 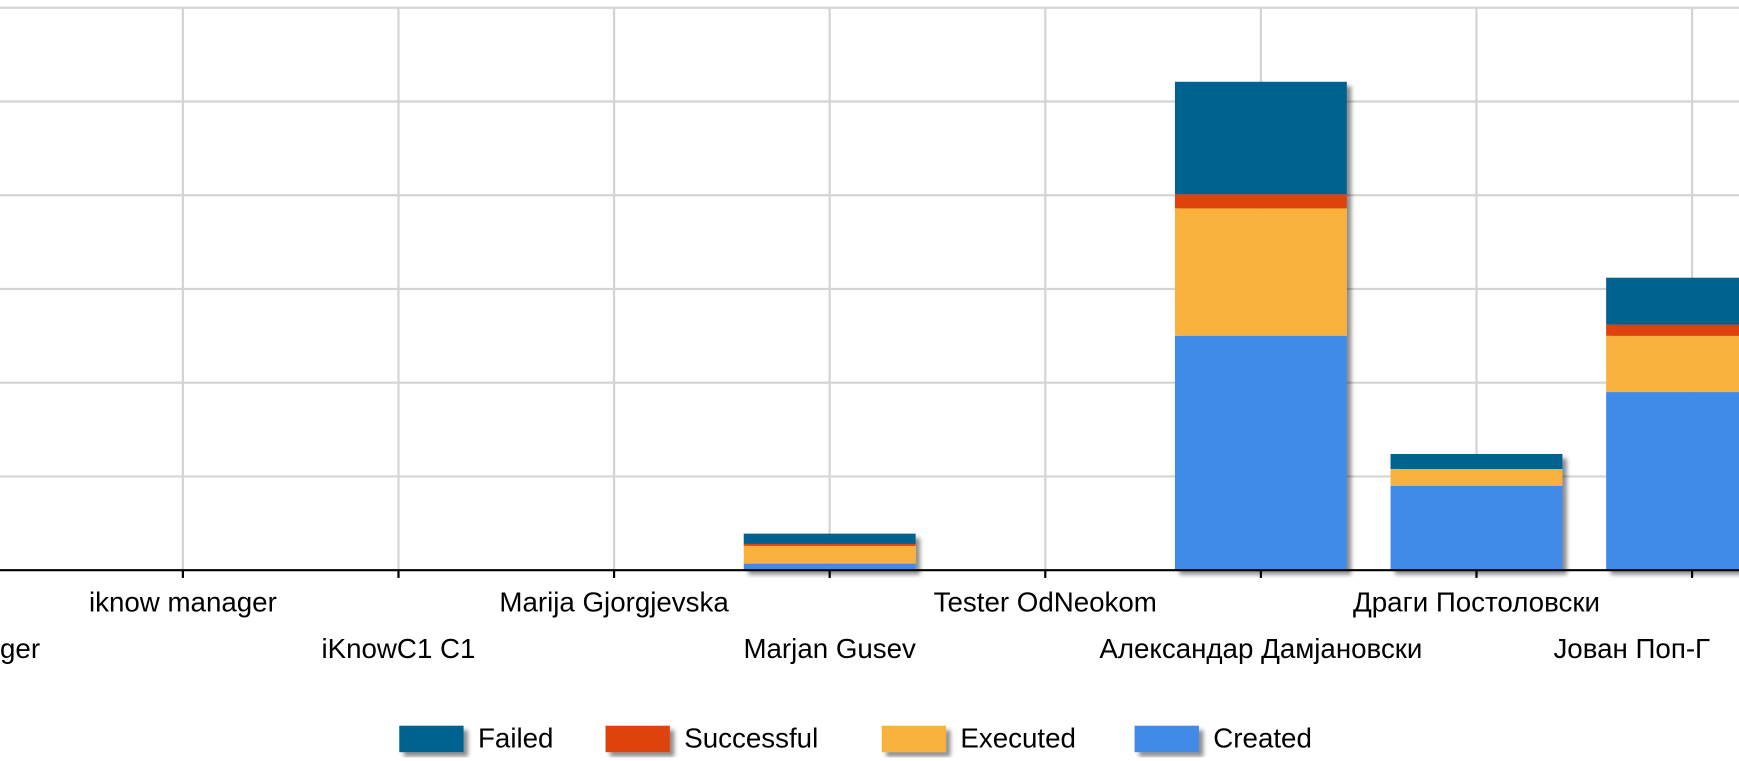 What do you see at coordinates (855, 737) in the screenshot?
I see `legend: Failed Successful Executed Created` at bounding box center [855, 737].